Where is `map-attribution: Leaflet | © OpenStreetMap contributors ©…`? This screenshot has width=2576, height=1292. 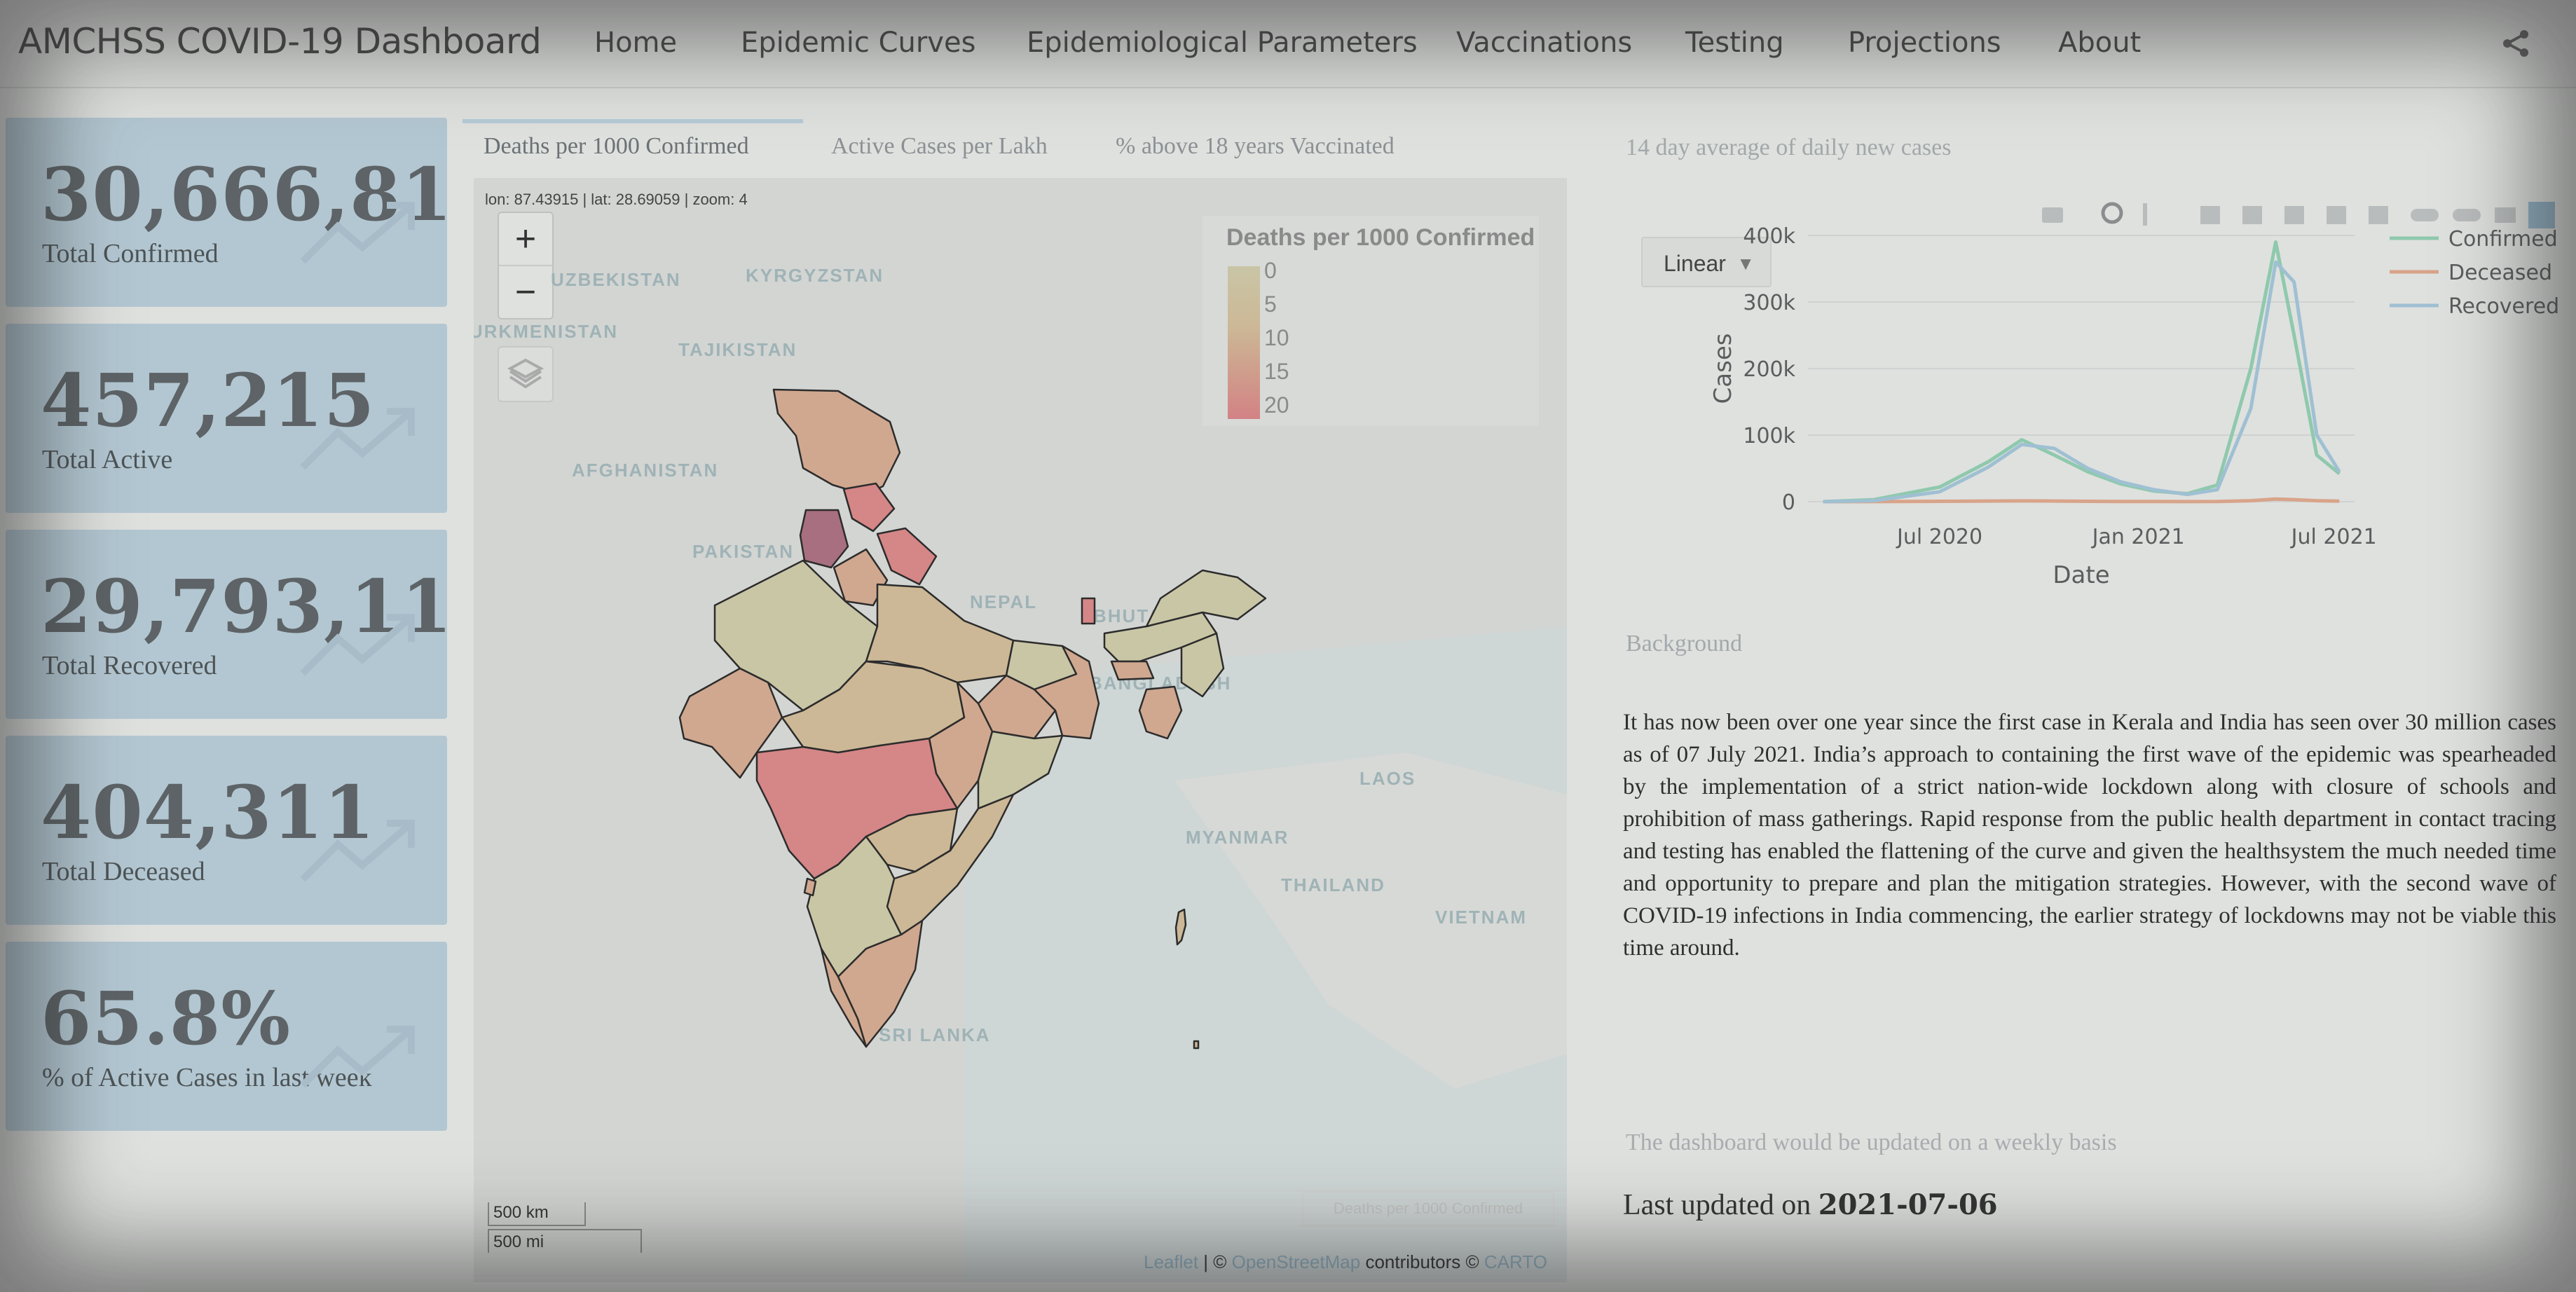
map-attribution: Leaflet | © OpenStreetMap contributors ©… is located at coordinates (1346, 1262).